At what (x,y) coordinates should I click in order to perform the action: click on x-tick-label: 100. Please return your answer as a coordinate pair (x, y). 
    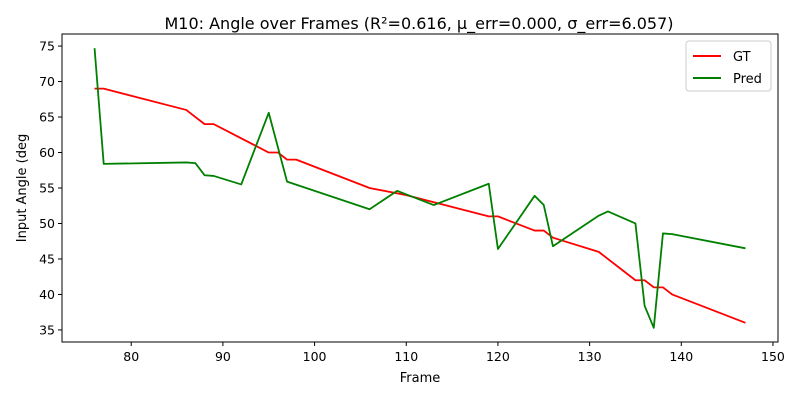
    Looking at the image, I should click on (315, 356).